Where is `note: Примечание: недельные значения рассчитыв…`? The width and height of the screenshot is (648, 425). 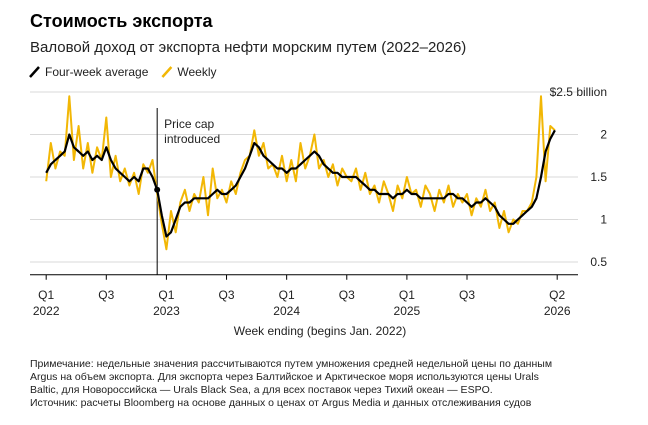 note: Примечание: недельные значения рассчитыв… is located at coordinates (291, 364).